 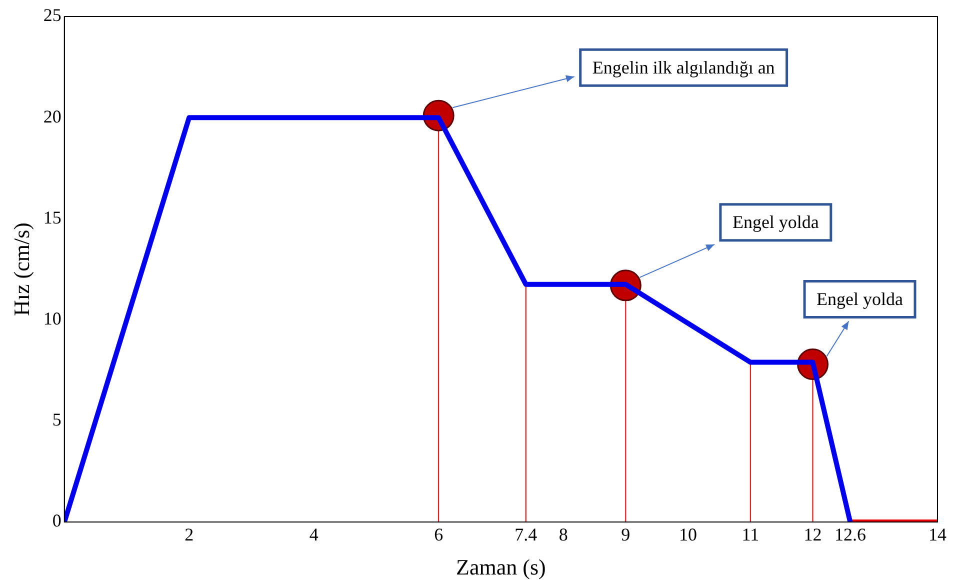 I want to click on x-axis-title: Zaman (s), so click(x=501, y=567).